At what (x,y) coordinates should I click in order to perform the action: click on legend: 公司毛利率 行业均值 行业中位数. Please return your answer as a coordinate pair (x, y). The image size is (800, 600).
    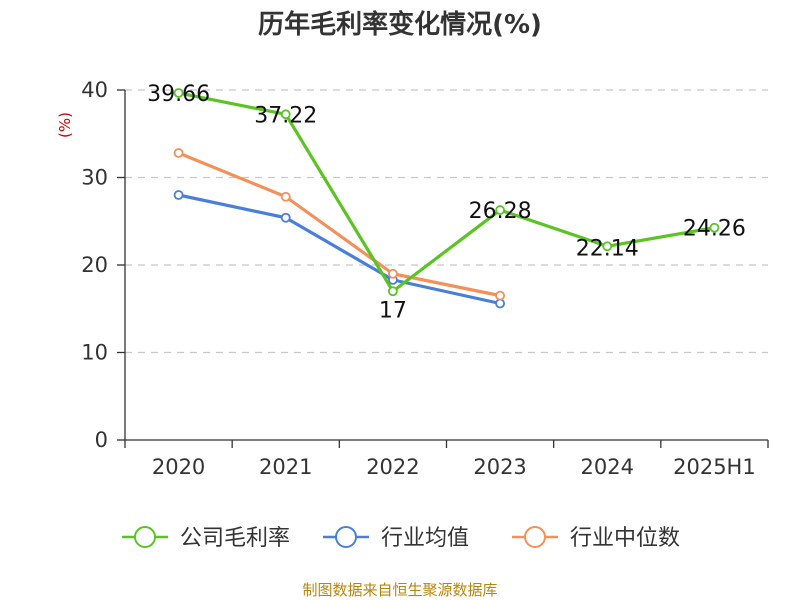
    Looking at the image, I should click on (401, 538).